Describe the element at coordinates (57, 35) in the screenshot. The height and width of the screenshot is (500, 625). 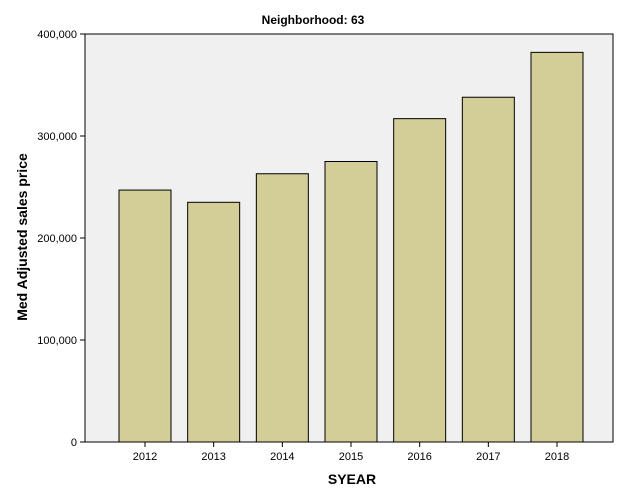
I see `y-tick-label: 400,000` at that location.